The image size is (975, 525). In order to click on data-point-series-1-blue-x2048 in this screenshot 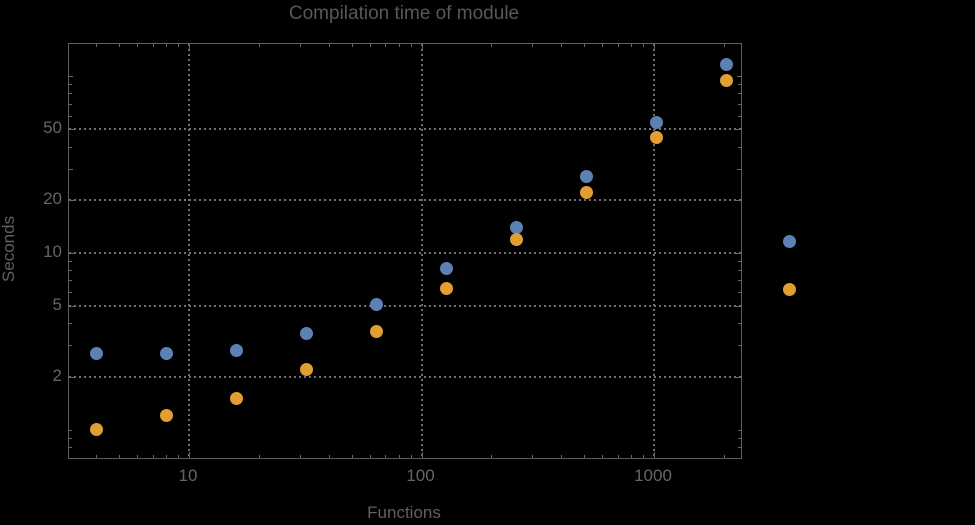, I will do `click(726, 65)`.